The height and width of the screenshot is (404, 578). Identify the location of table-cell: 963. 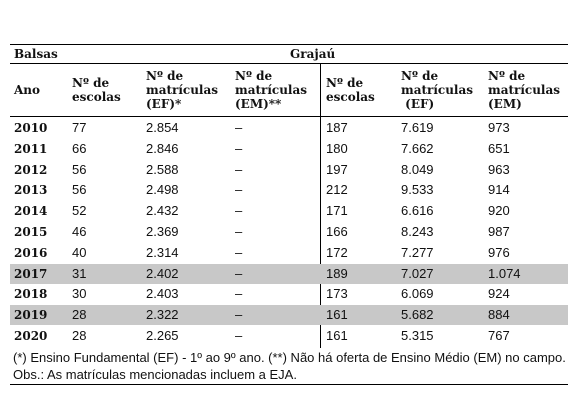
(499, 169).